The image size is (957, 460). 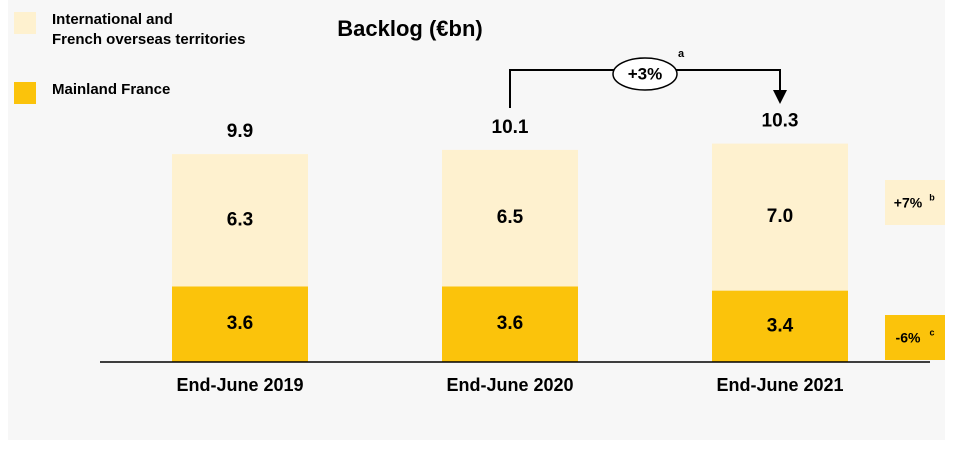 What do you see at coordinates (908, 203) in the screenshot?
I see `annotation: +7%` at bounding box center [908, 203].